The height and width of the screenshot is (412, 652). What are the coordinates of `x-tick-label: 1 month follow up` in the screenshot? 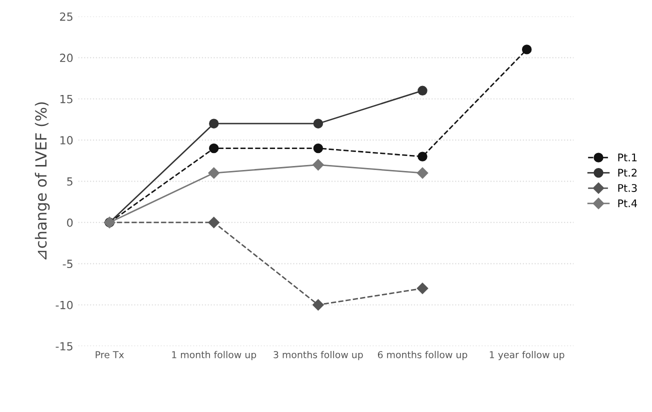 It's located at (214, 355).